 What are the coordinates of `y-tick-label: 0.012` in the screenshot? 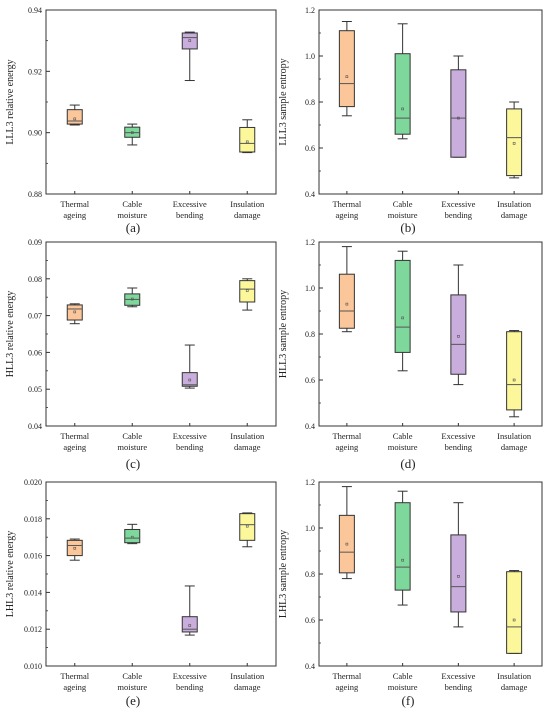 It's located at (33, 629).